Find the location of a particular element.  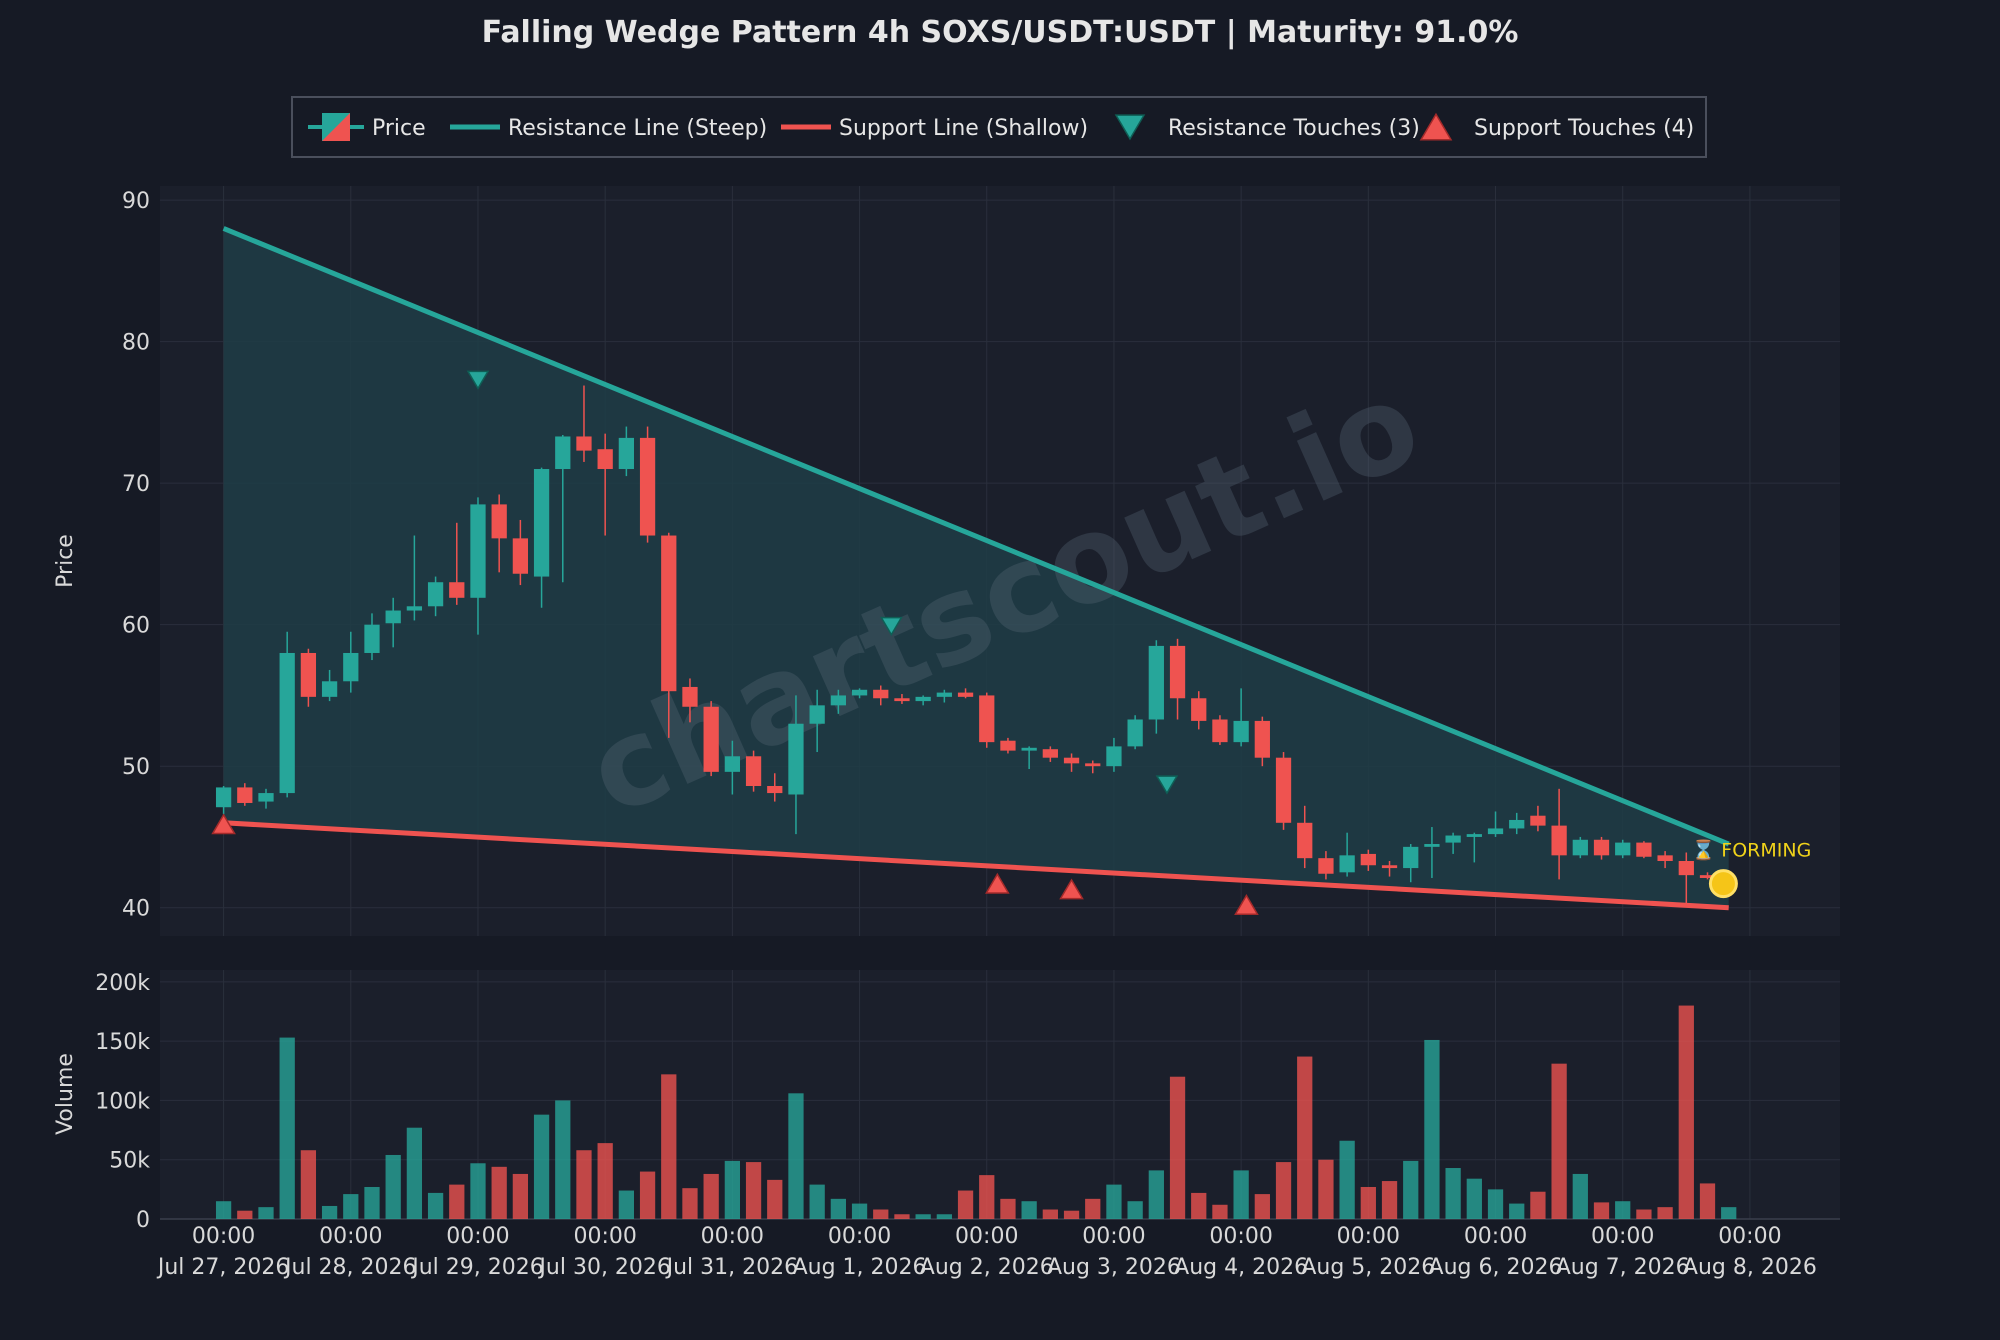

x-tick-date-label: Jul 27, 2026 is located at coordinates (223, 1267).